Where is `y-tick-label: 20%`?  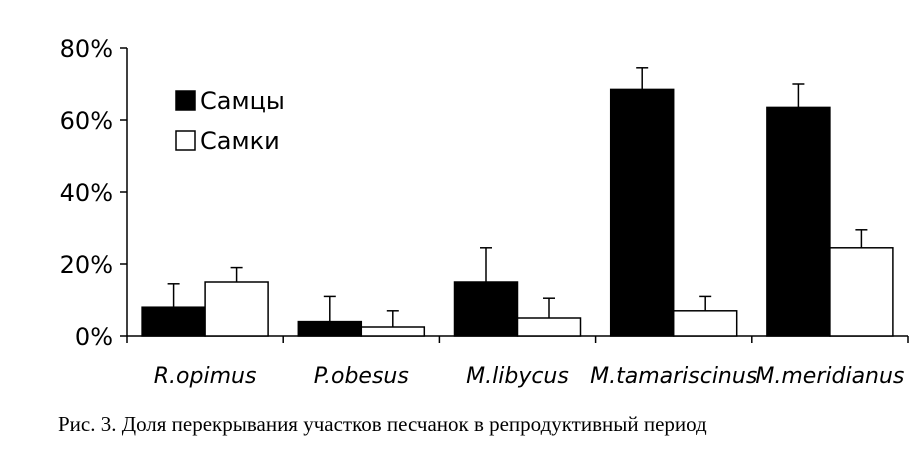 y-tick-label: 20% is located at coordinates (86, 265).